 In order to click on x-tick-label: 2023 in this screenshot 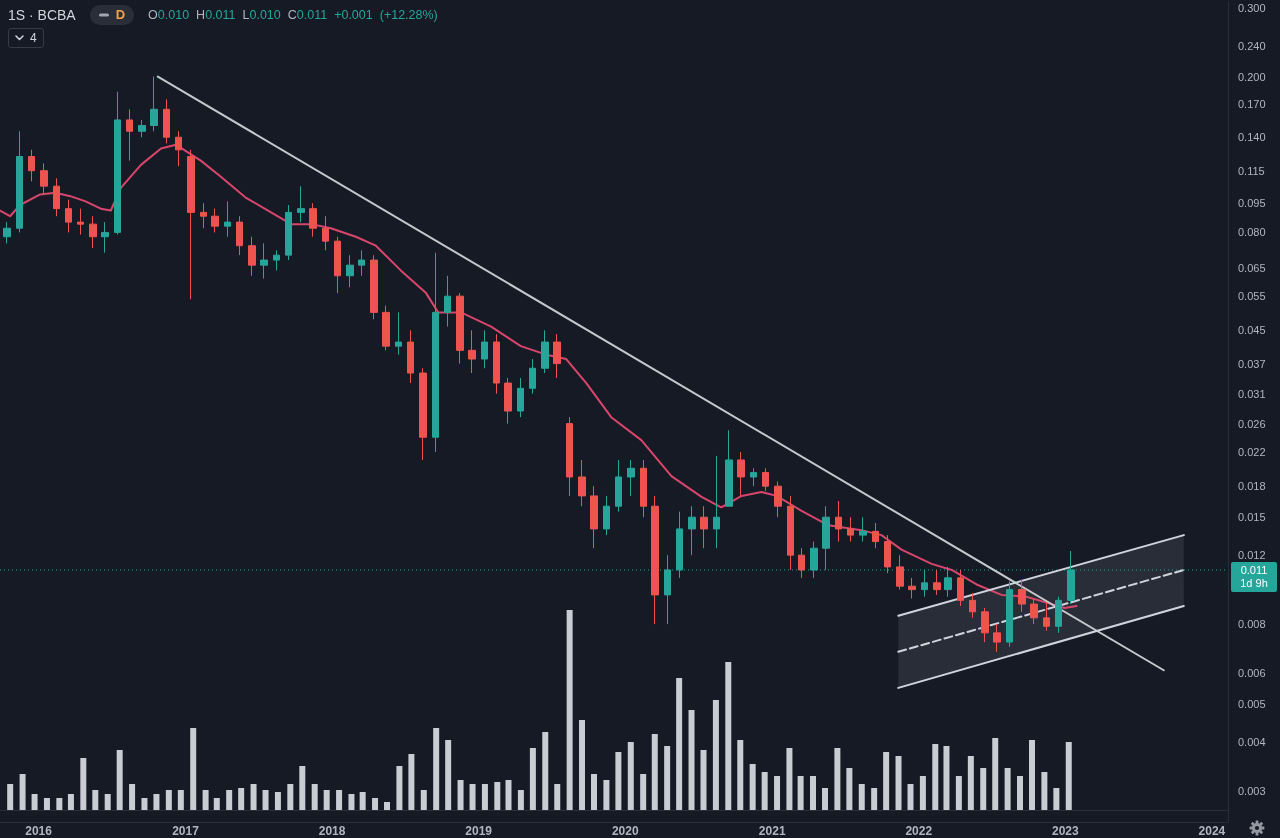, I will do `click(1066, 831)`.